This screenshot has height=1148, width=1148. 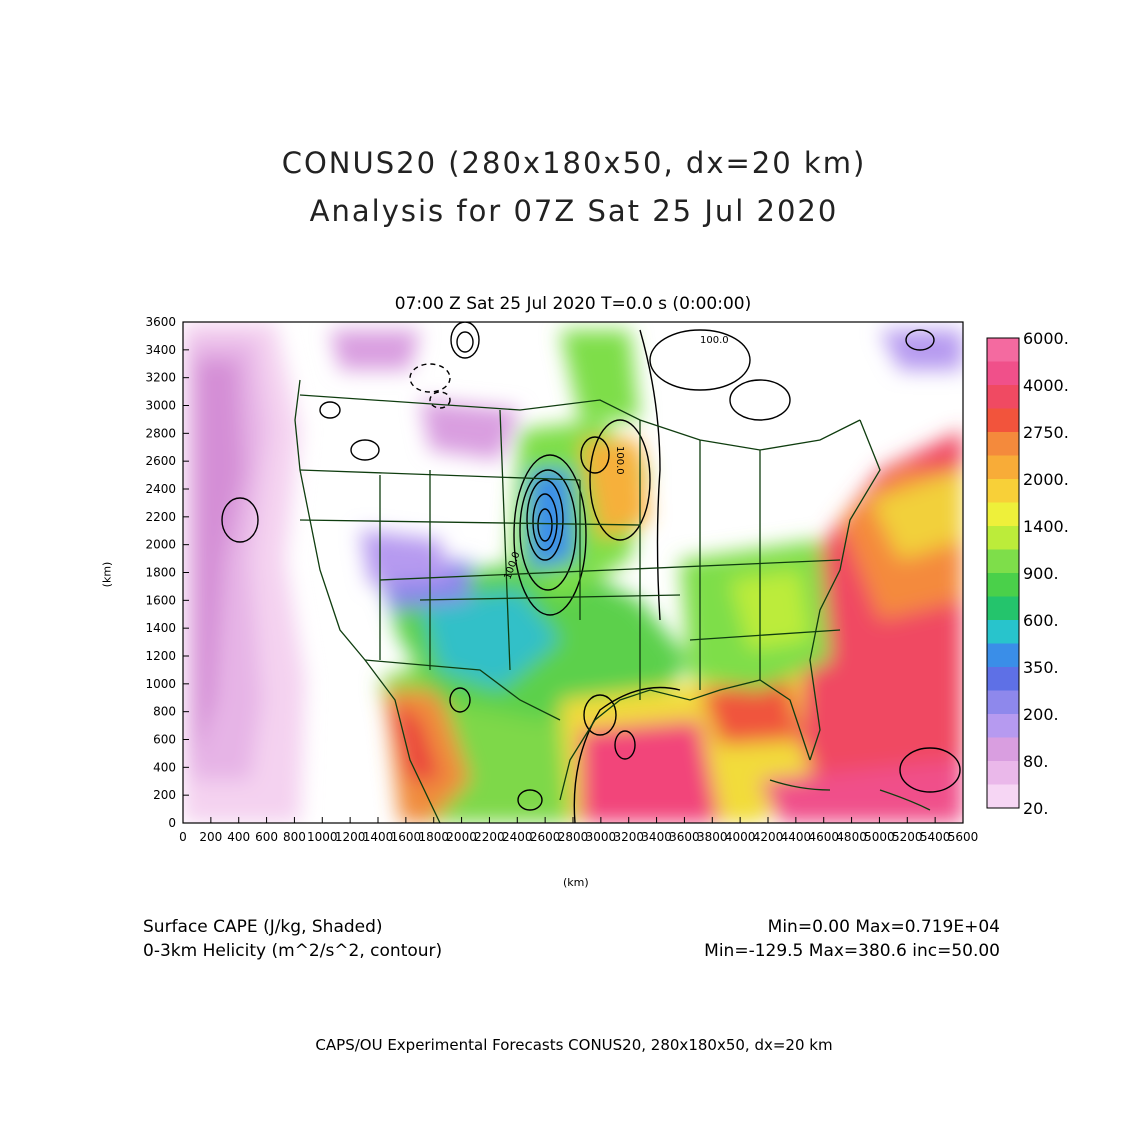 What do you see at coordinates (350, 837) in the screenshot?
I see `x-tick-label: 1200` at bounding box center [350, 837].